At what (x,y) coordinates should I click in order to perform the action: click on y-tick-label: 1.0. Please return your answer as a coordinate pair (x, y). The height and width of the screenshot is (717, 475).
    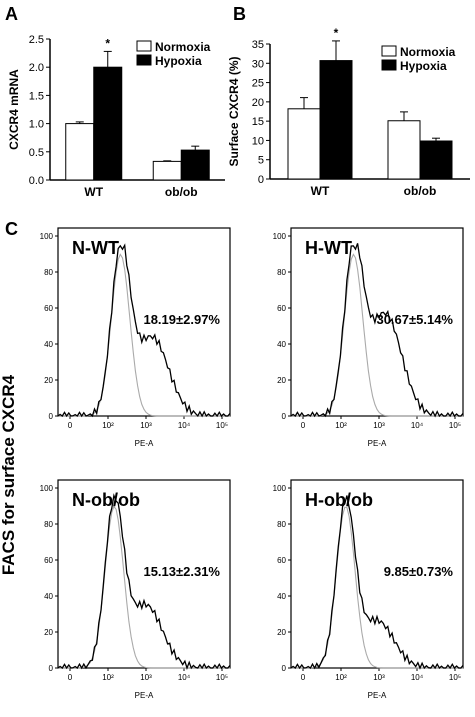
    Looking at the image, I should click on (36, 125).